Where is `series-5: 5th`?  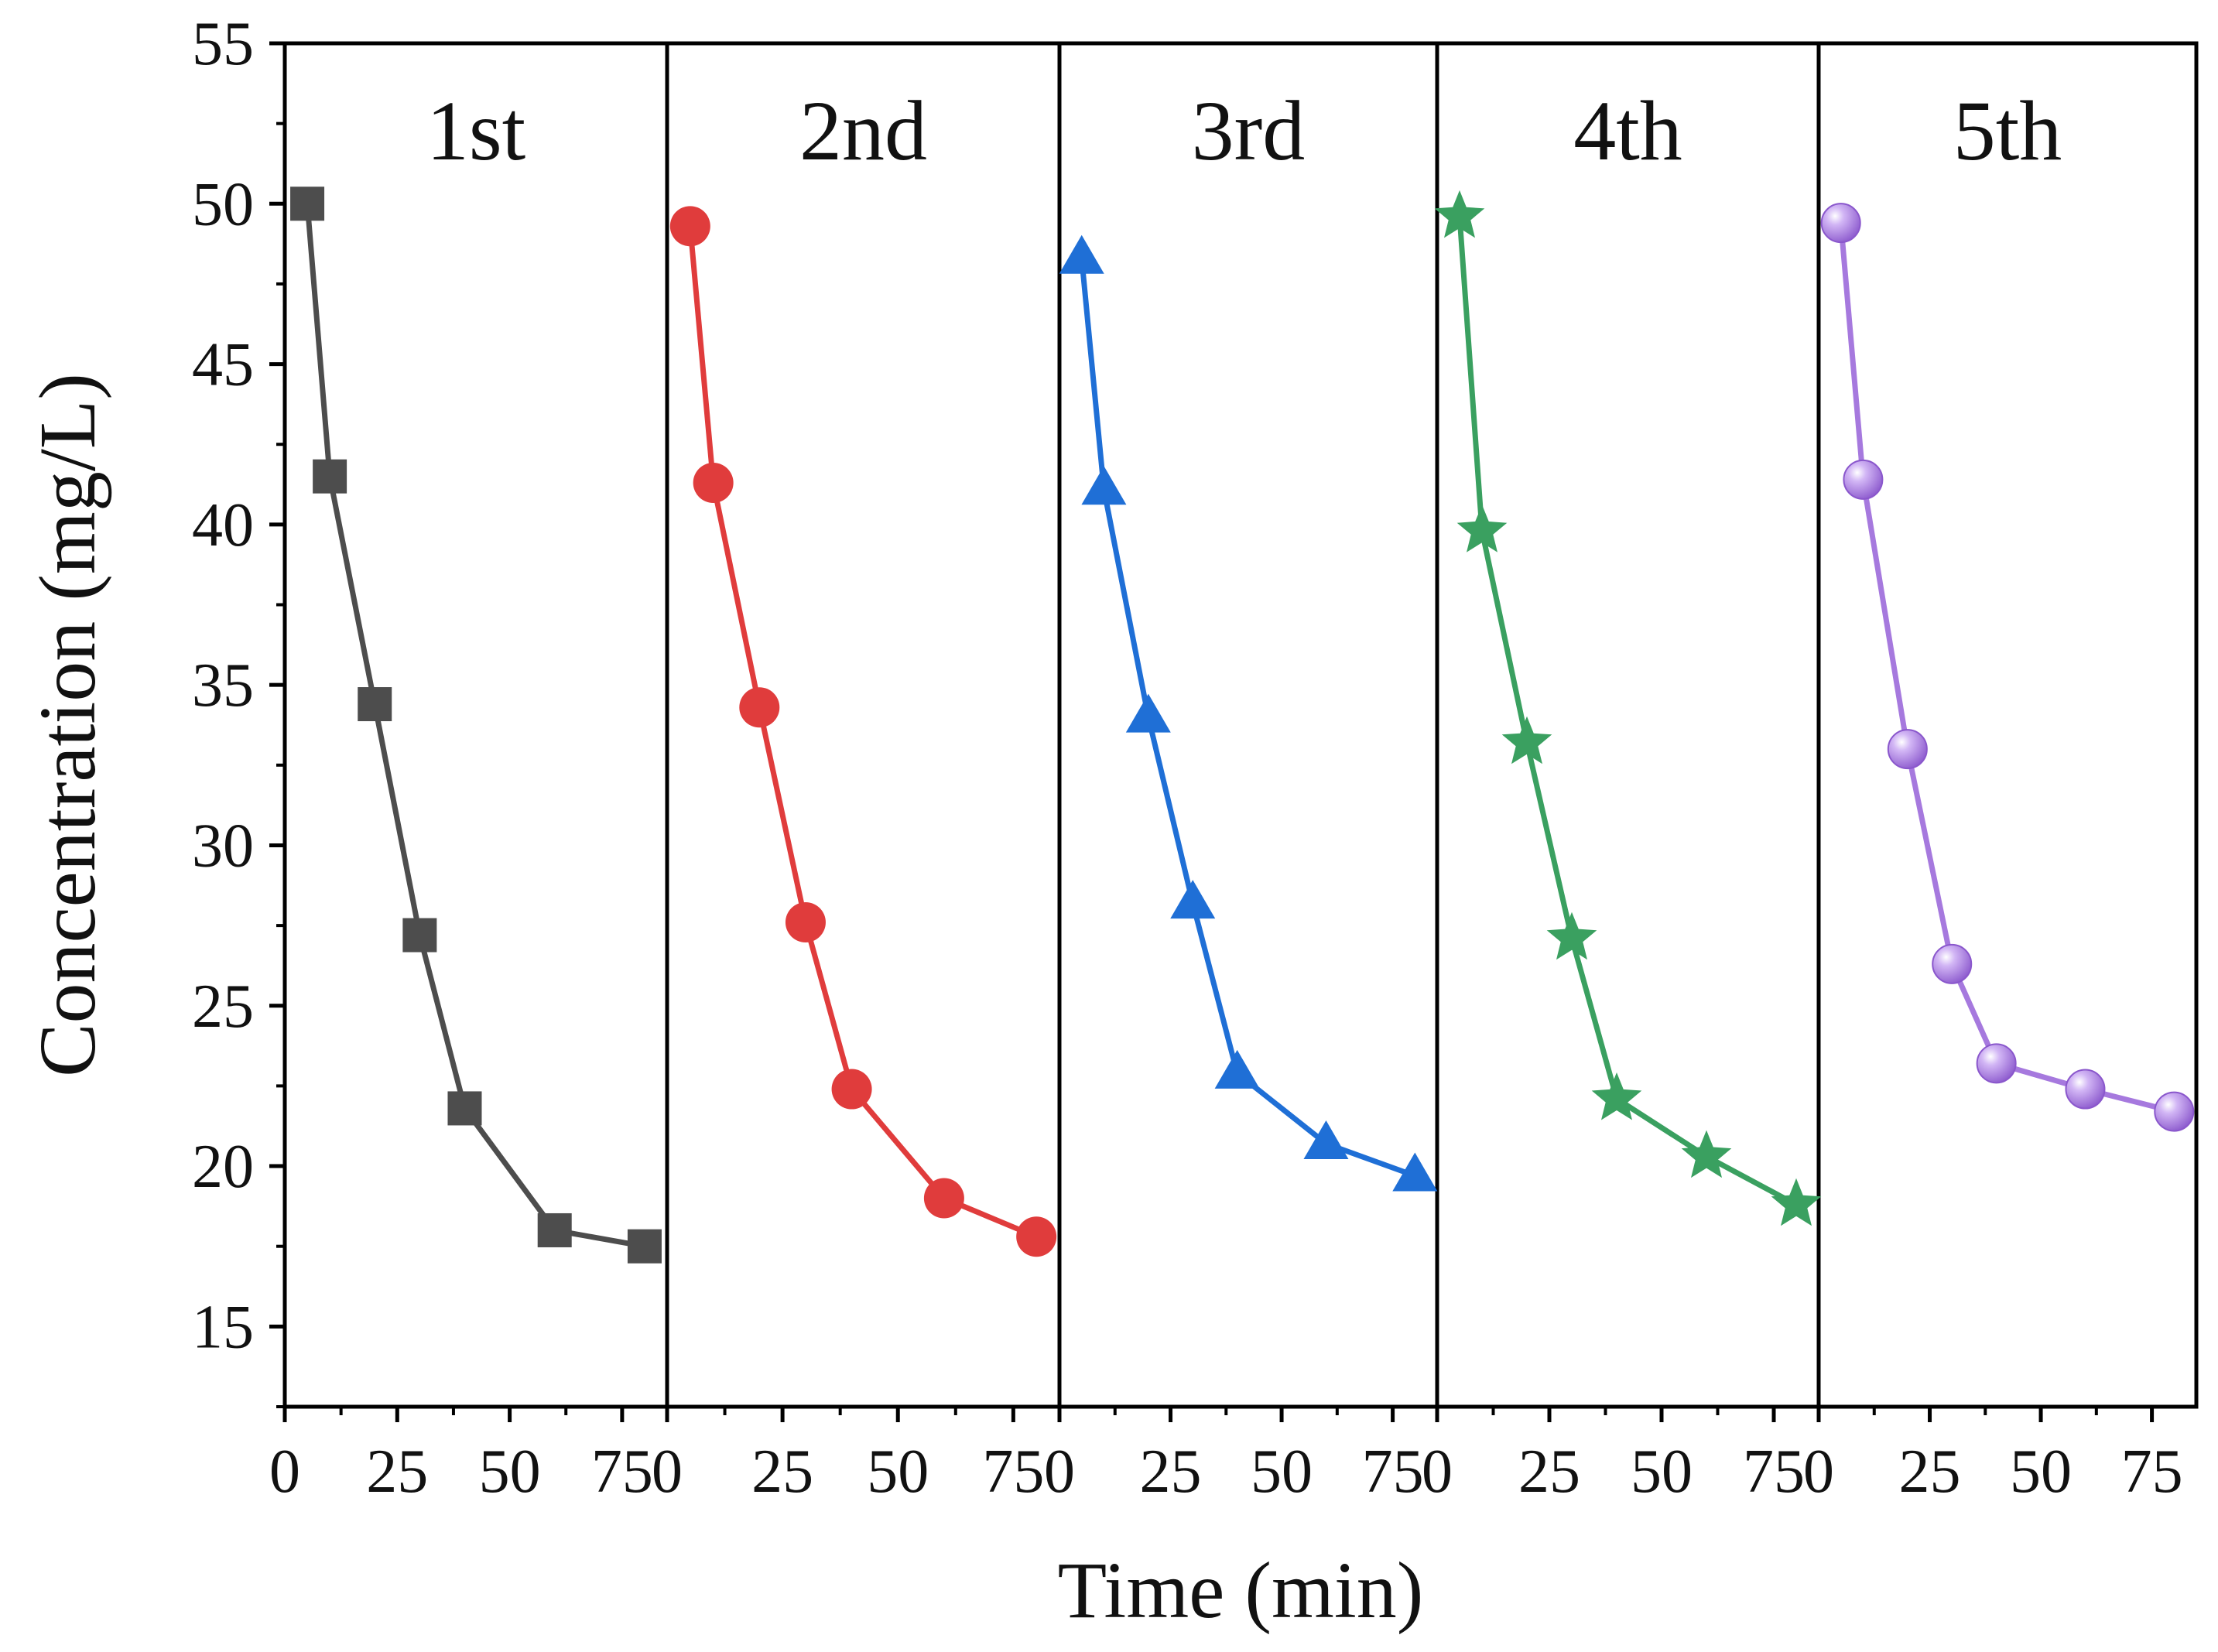
series-5: 5th is located at coordinates (2007, 608).